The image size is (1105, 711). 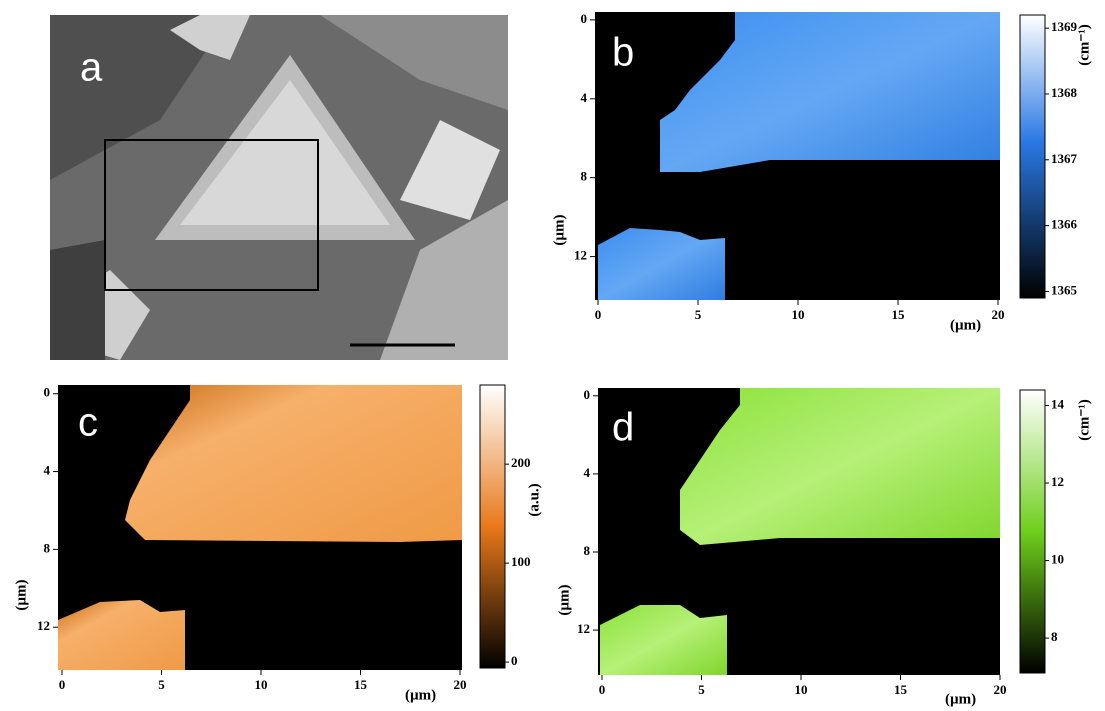 What do you see at coordinates (1064, 224) in the screenshot?
I see `colorbar-tick-label: 1366` at bounding box center [1064, 224].